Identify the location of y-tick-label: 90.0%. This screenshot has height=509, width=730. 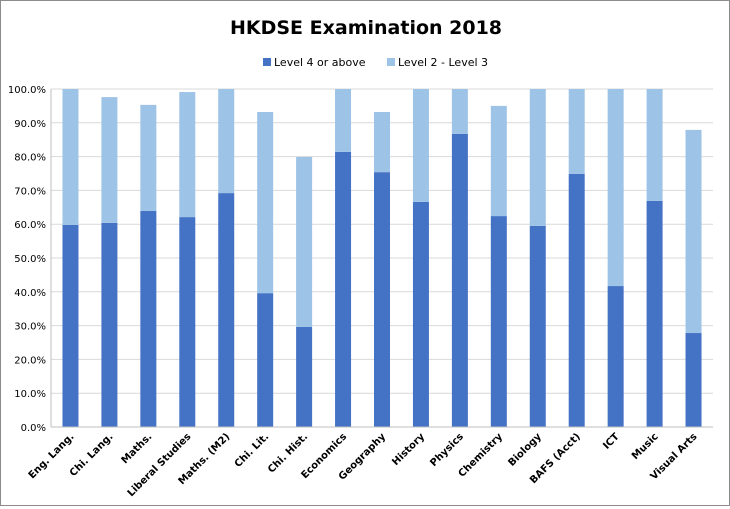
(30, 124).